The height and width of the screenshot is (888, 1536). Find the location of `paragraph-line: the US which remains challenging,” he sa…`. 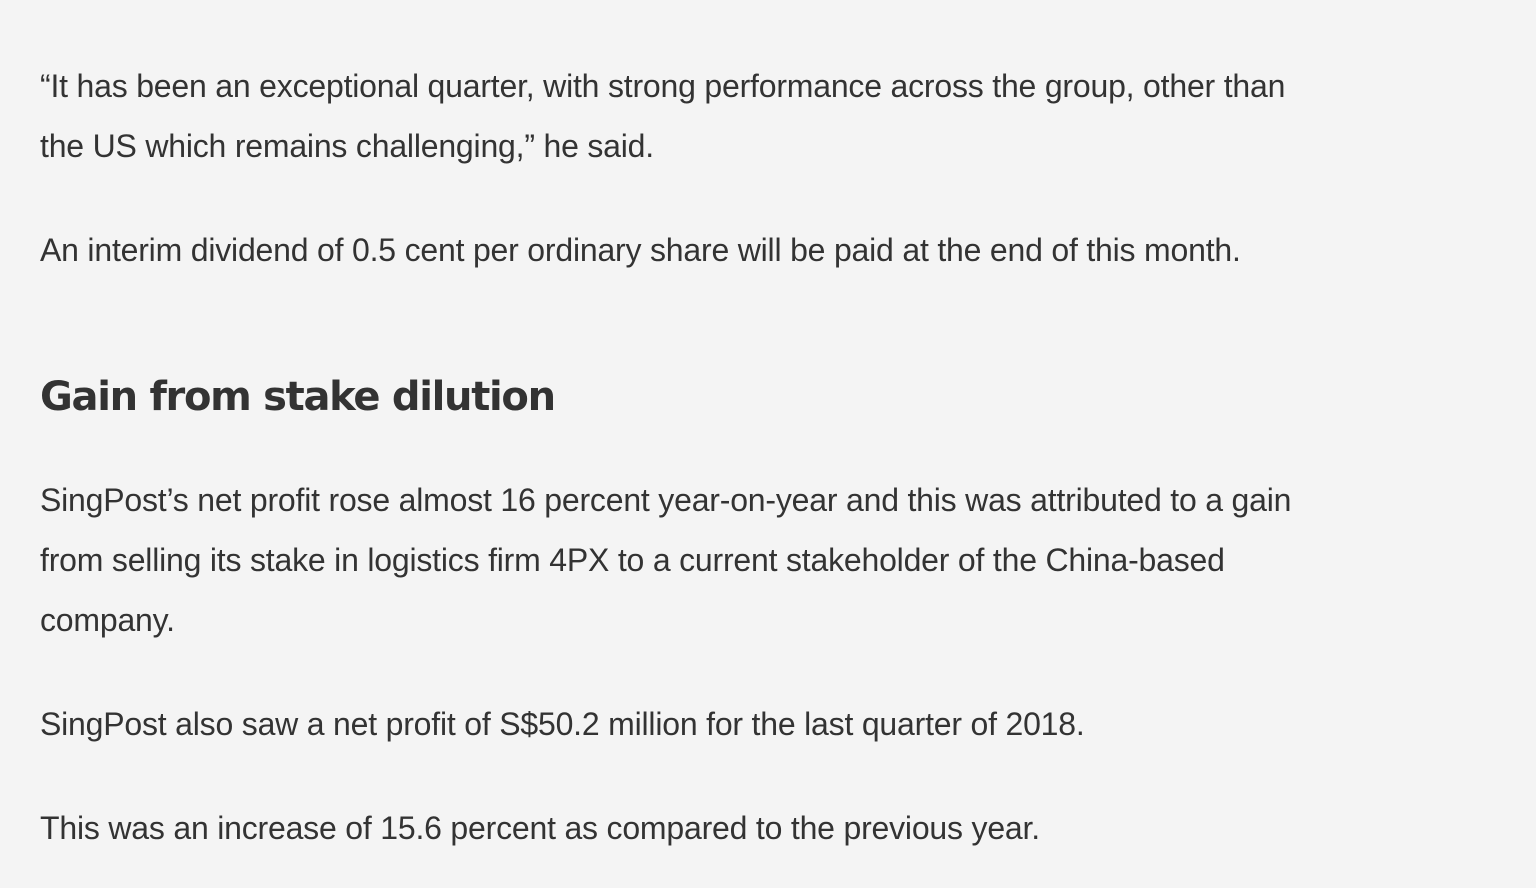

paragraph-line: the US which remains challenging,” he sa… is located at coordinates (347, 146).